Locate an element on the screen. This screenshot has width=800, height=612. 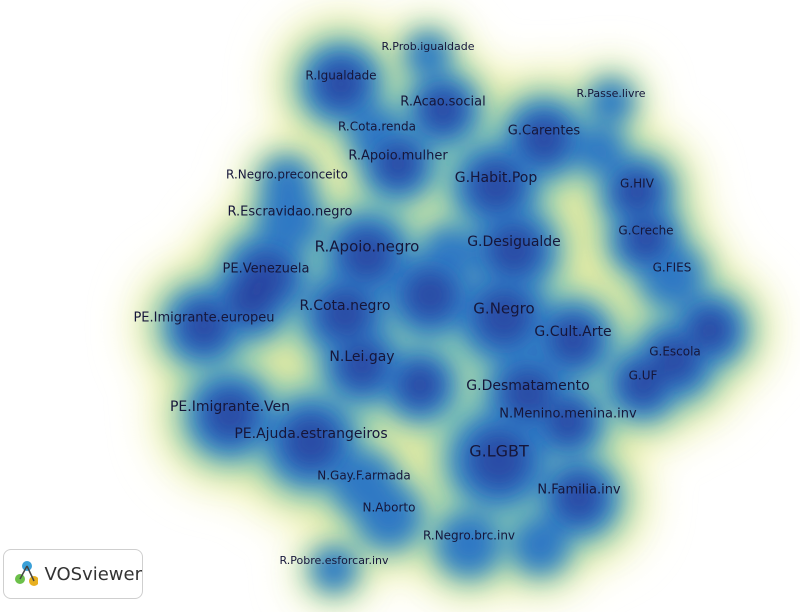
node-label: G.Carentes is located at coordinates (544, 131).